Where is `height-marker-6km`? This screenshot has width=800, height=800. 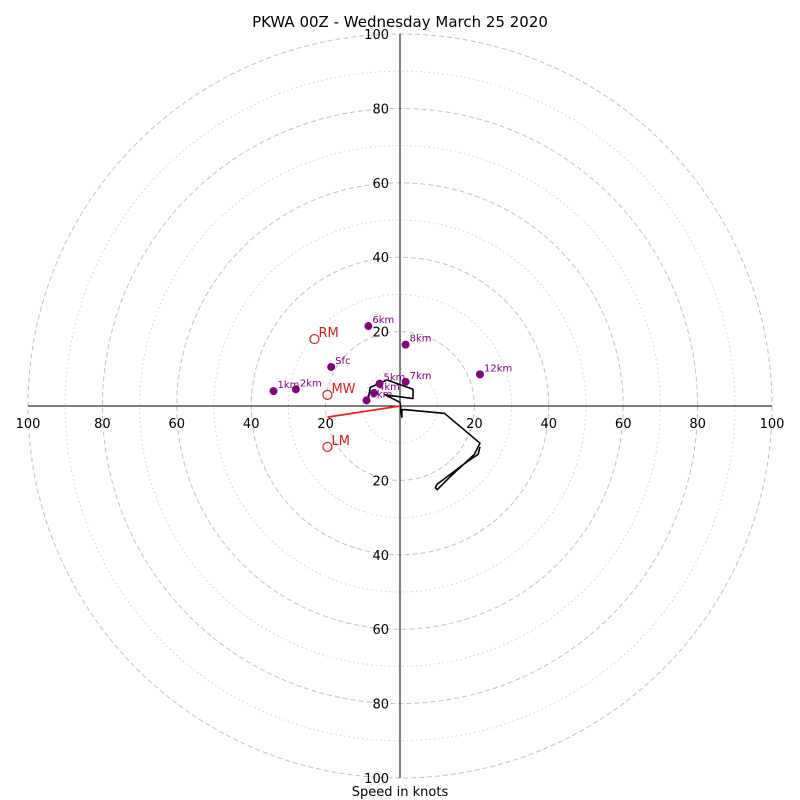
height-marker-6km is located at coordinates (368, 326).